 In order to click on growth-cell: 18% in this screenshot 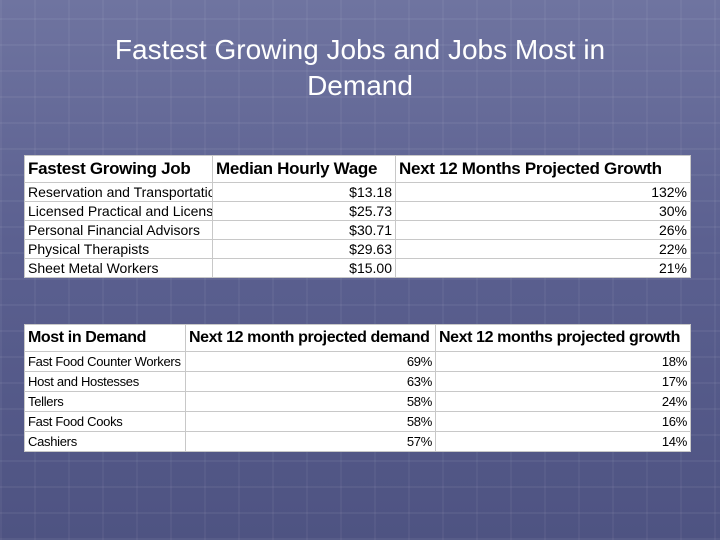, I will do `click(563, 361)`.